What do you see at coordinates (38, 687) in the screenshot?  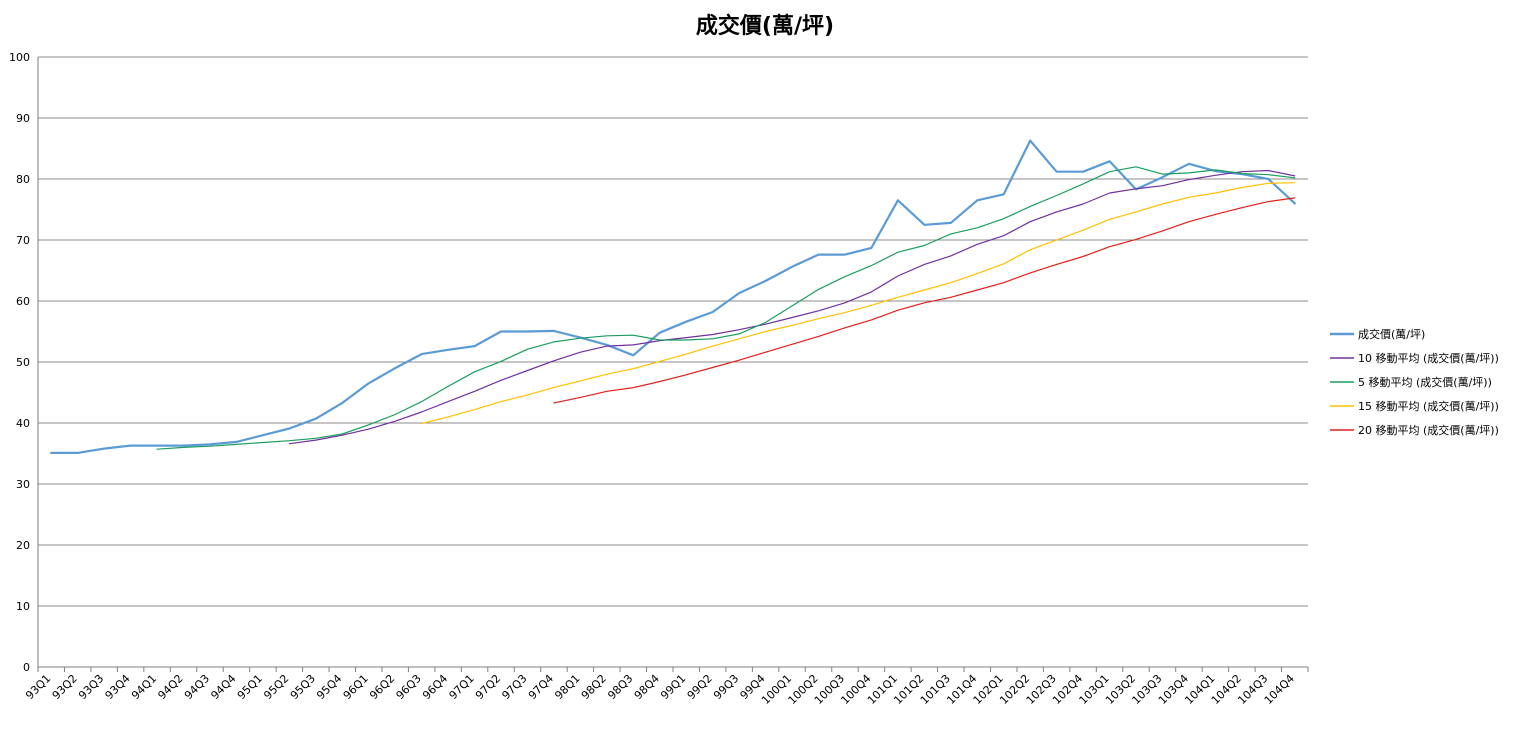 I see `x-tick-label: 93Q1` at bounding box center [38, 687].